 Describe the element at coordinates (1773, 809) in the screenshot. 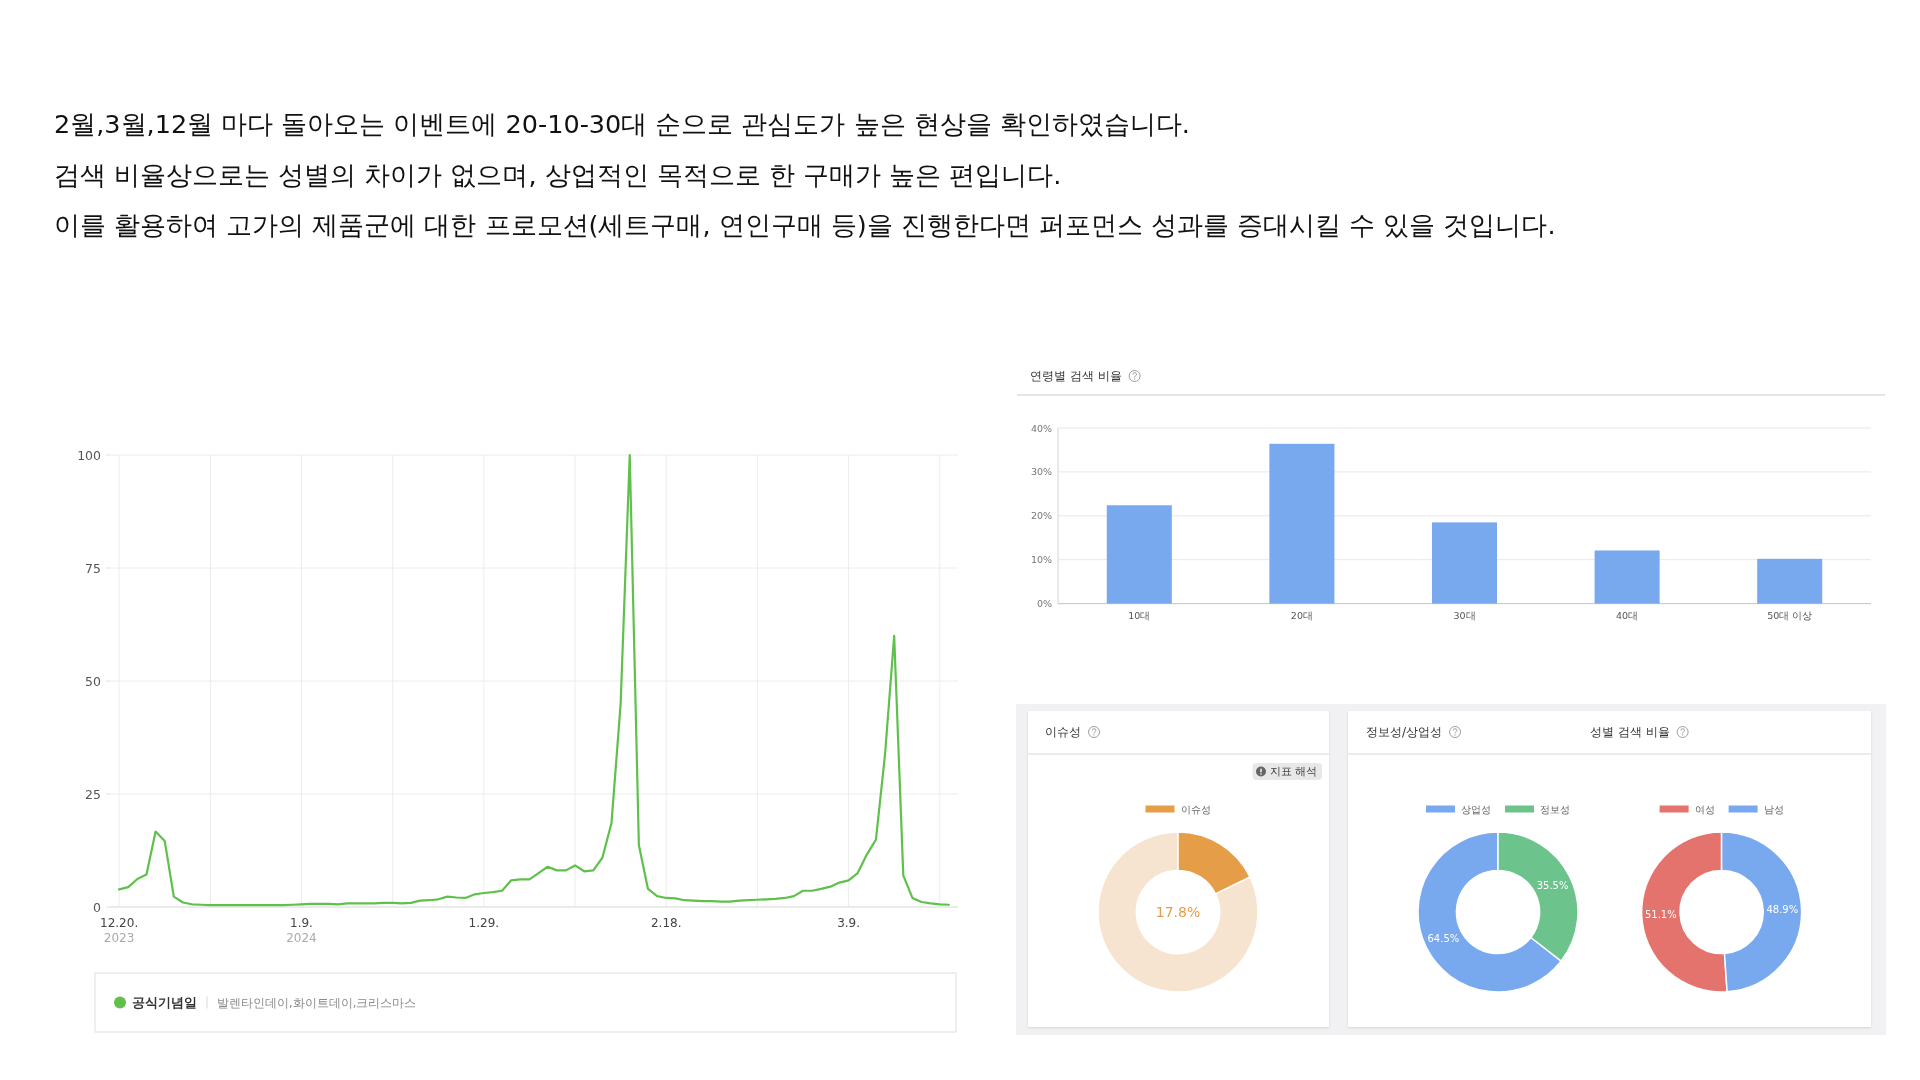

I see `legend-label: 남성` at that location.